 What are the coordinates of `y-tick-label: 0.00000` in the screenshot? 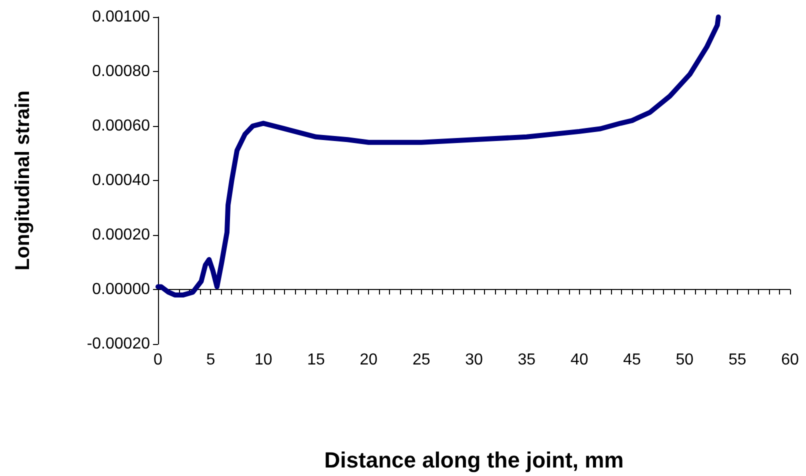 It's located at (121, 289).